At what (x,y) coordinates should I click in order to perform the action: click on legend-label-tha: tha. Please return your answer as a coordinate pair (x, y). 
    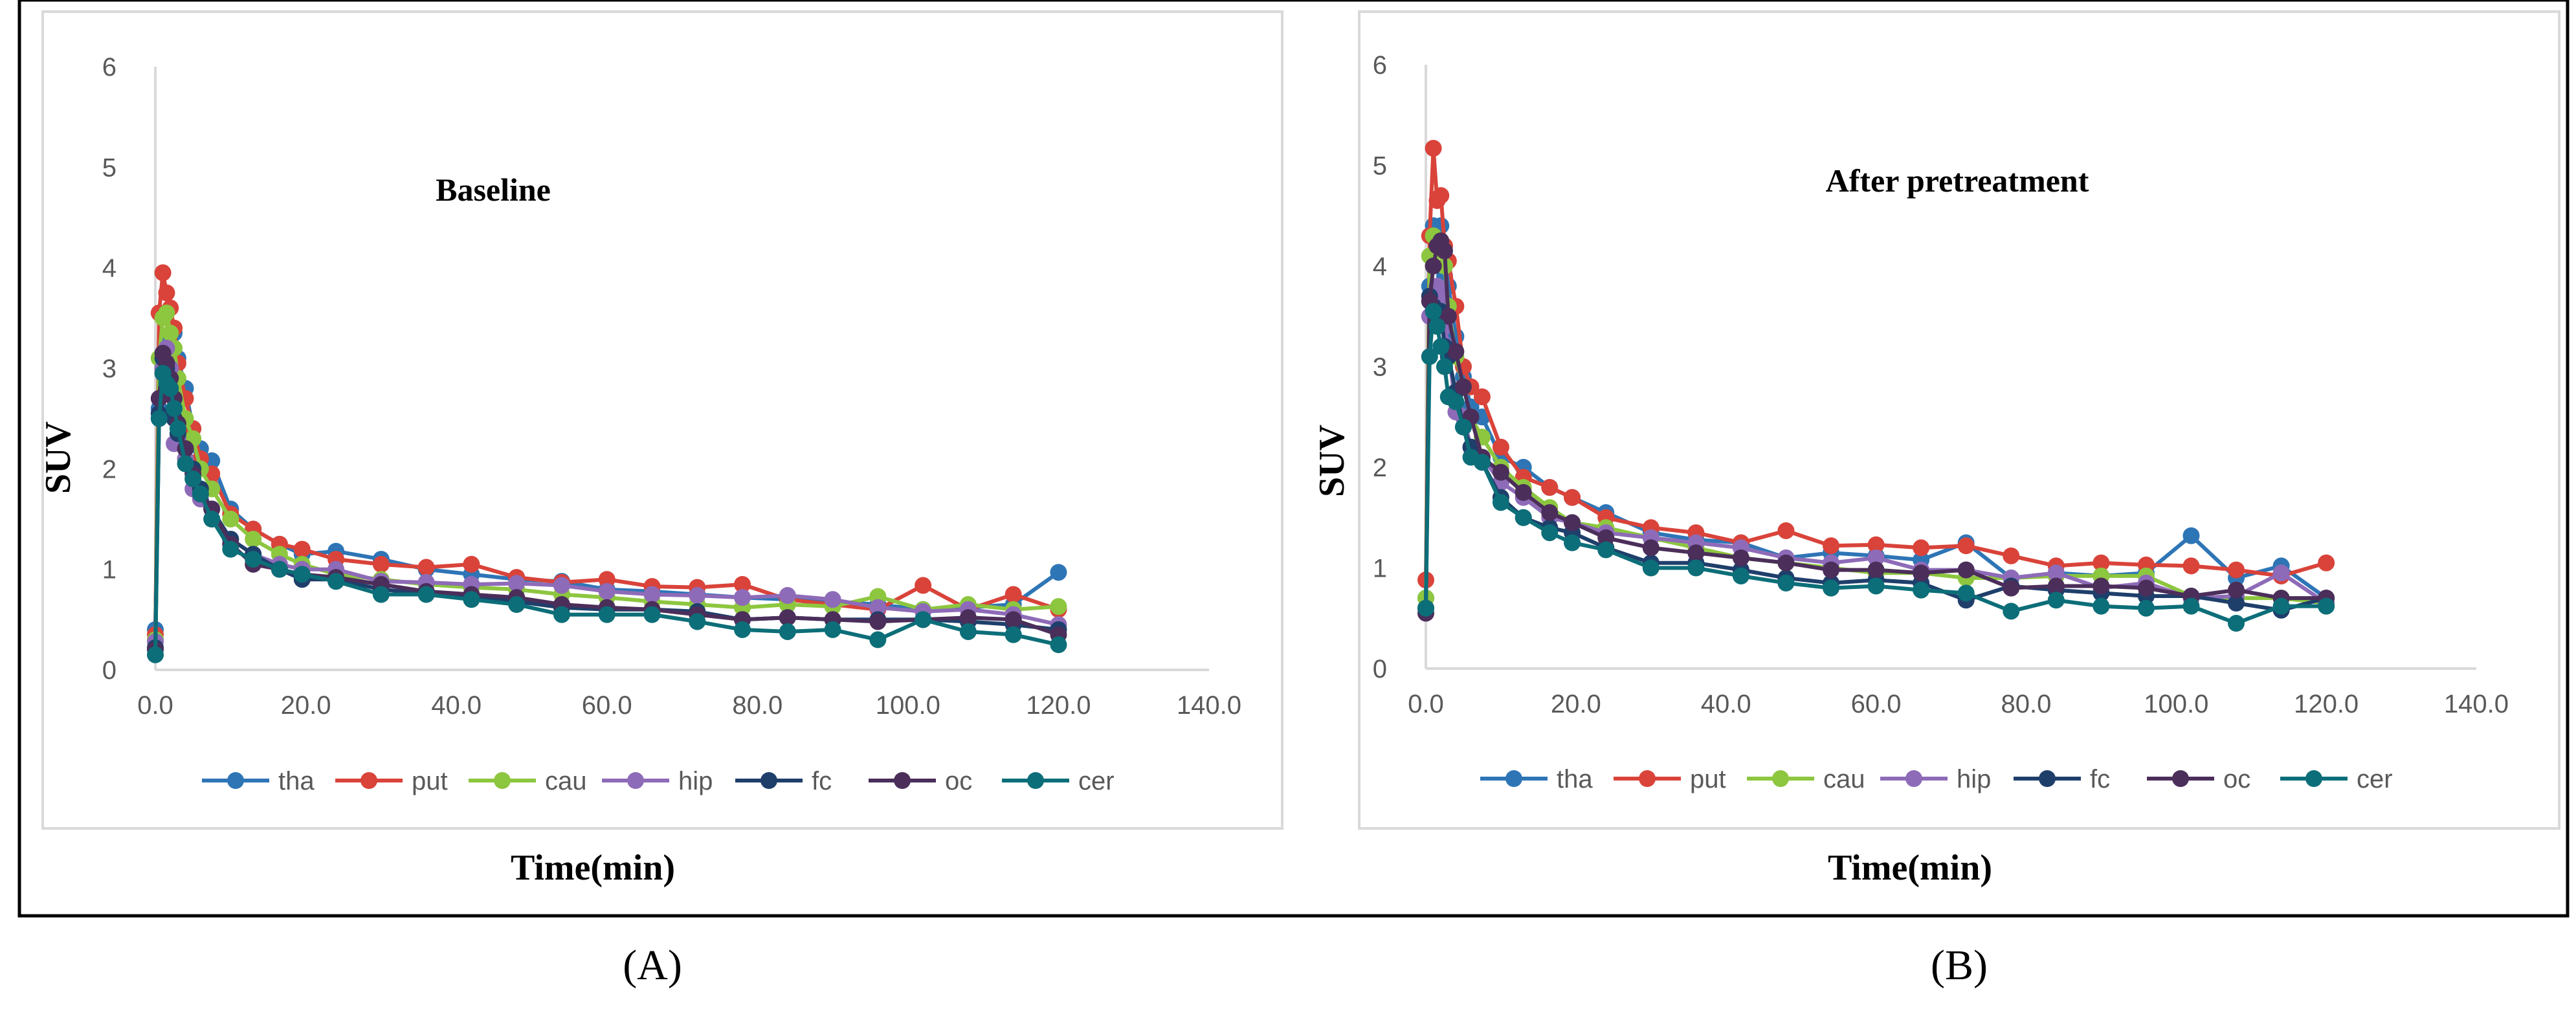
    Looking at the image, I should click on (1575, 779).